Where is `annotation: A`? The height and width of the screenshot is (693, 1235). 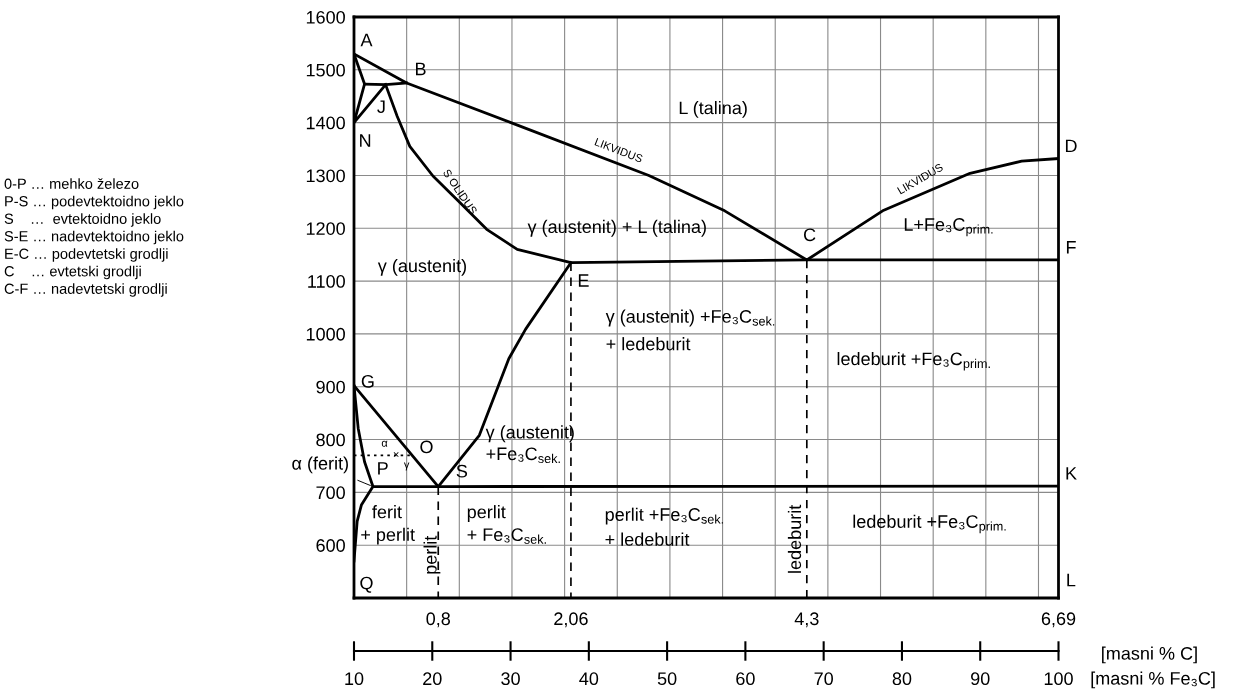 annotation: A is located at coordinates (366, 40).